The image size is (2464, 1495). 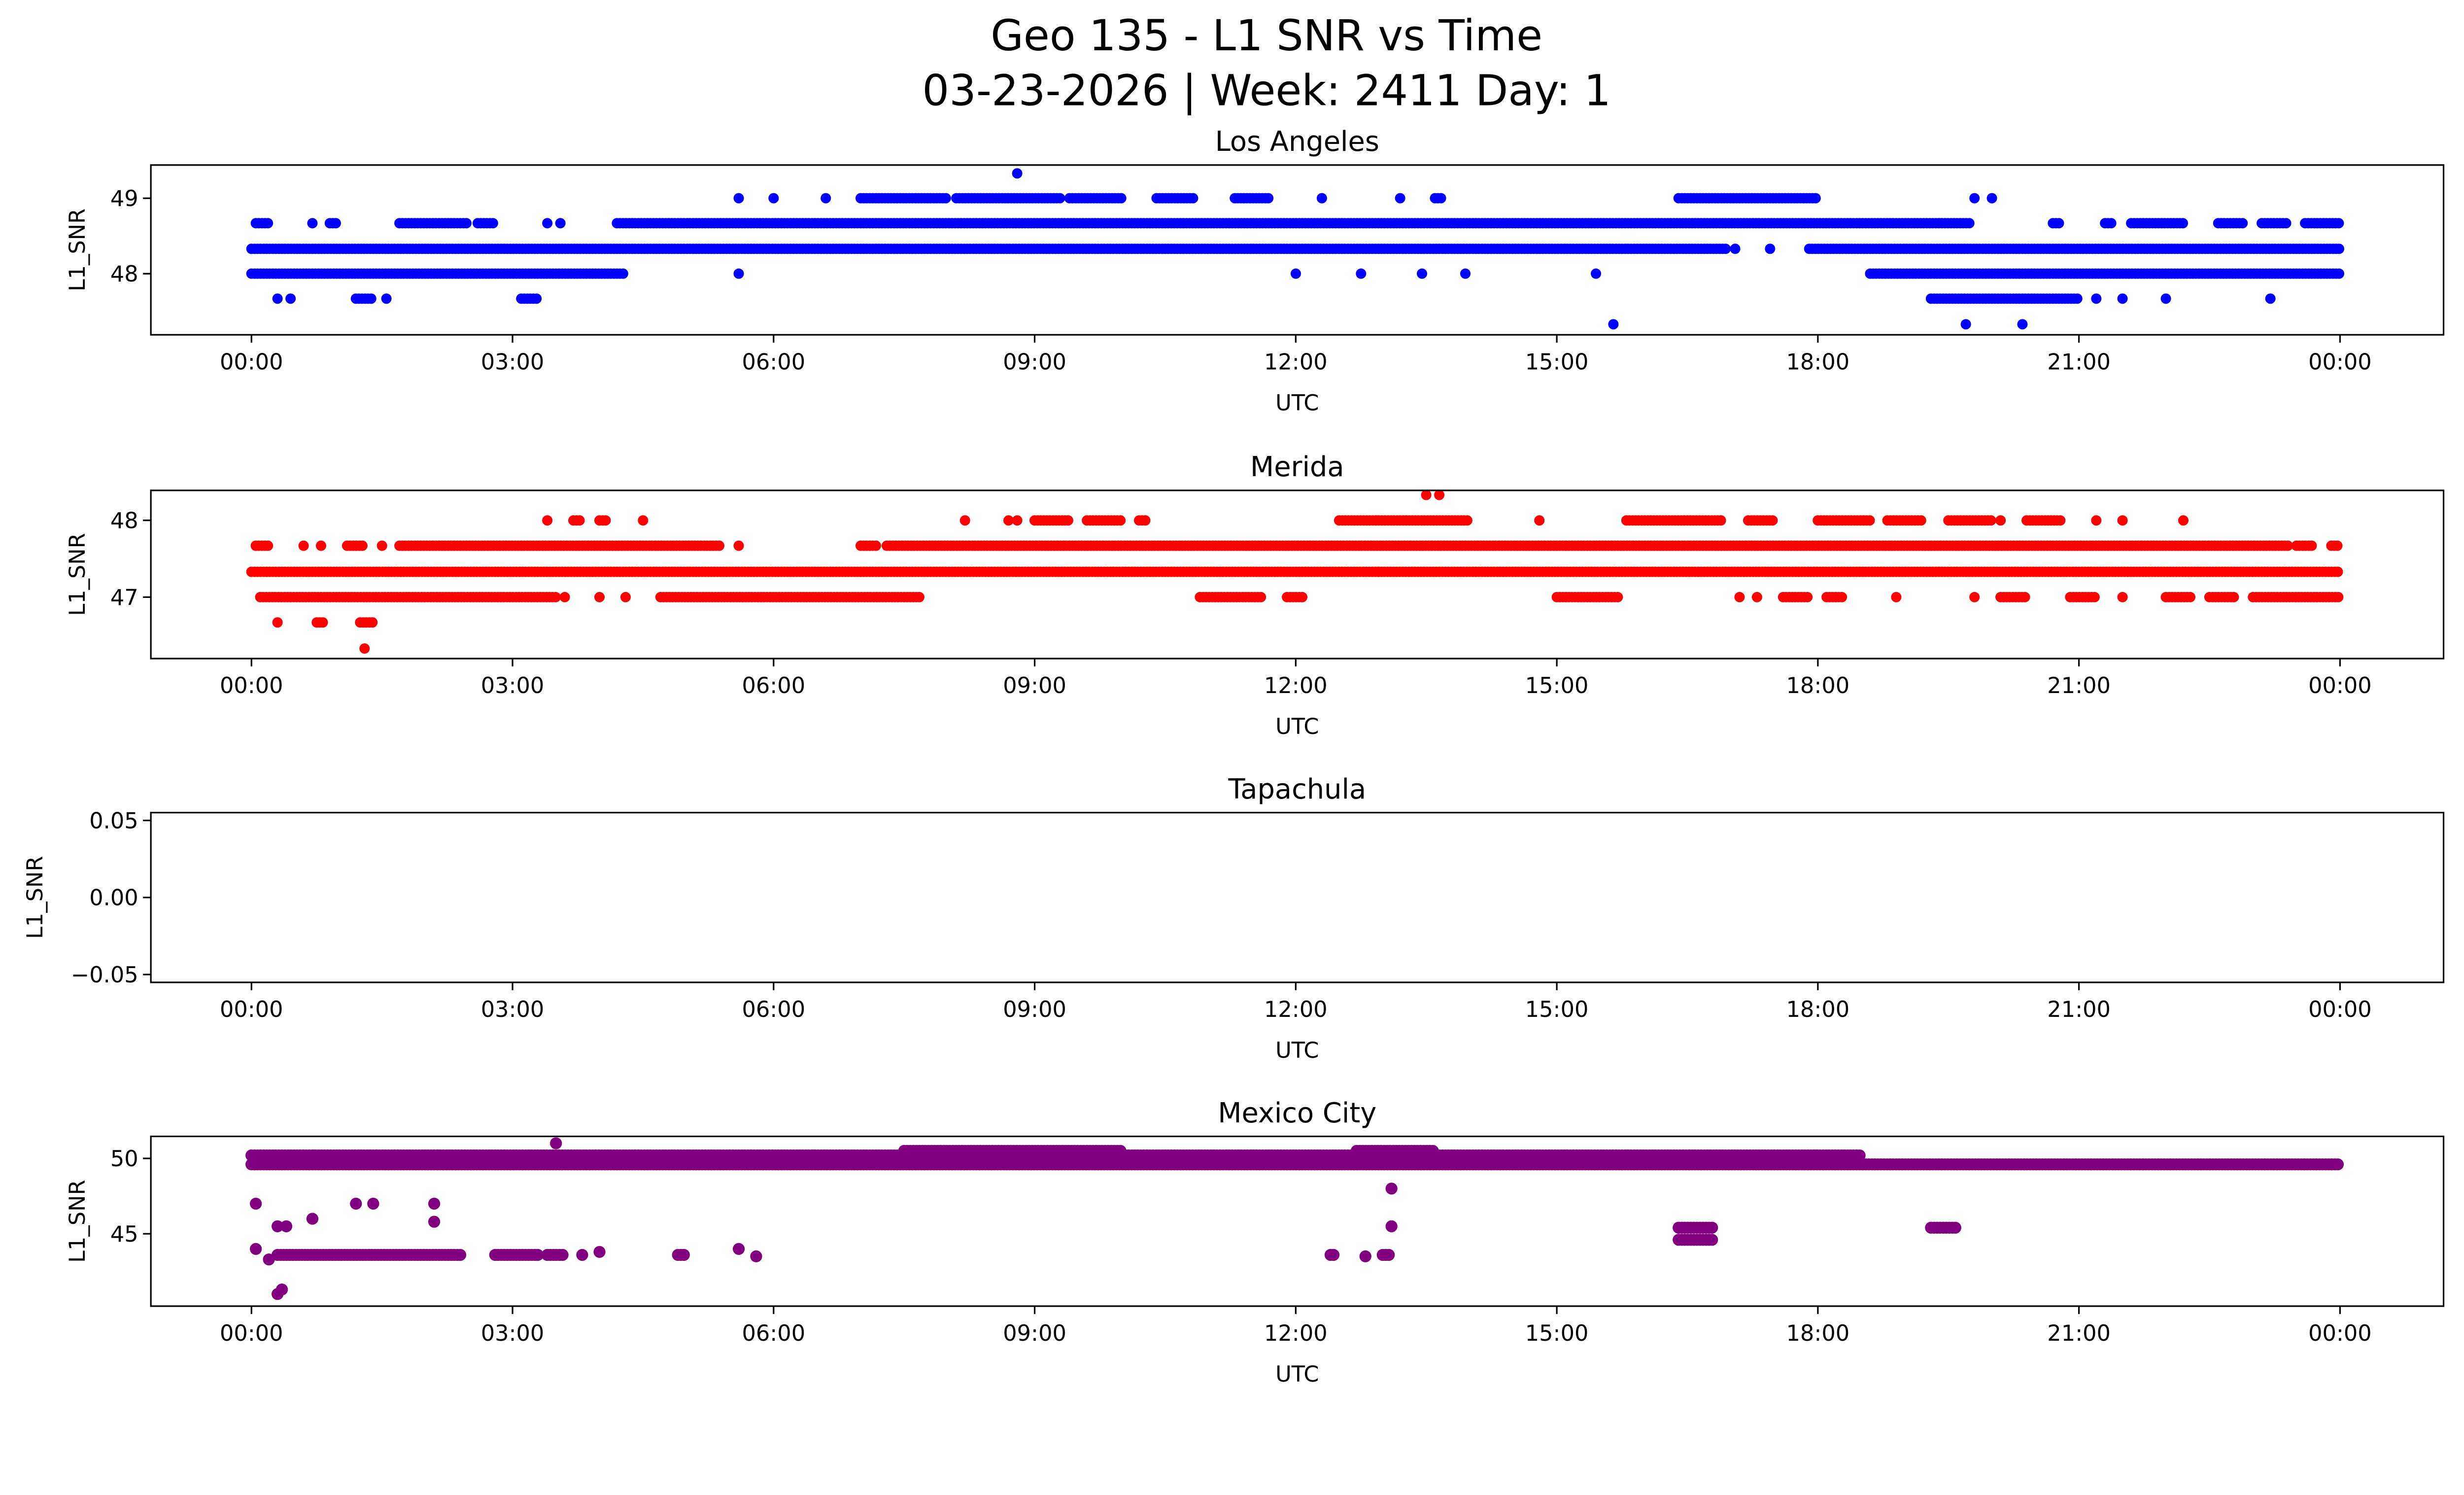 I want to click on subplot-title: Tapachula, so click(x=1297, y=789).